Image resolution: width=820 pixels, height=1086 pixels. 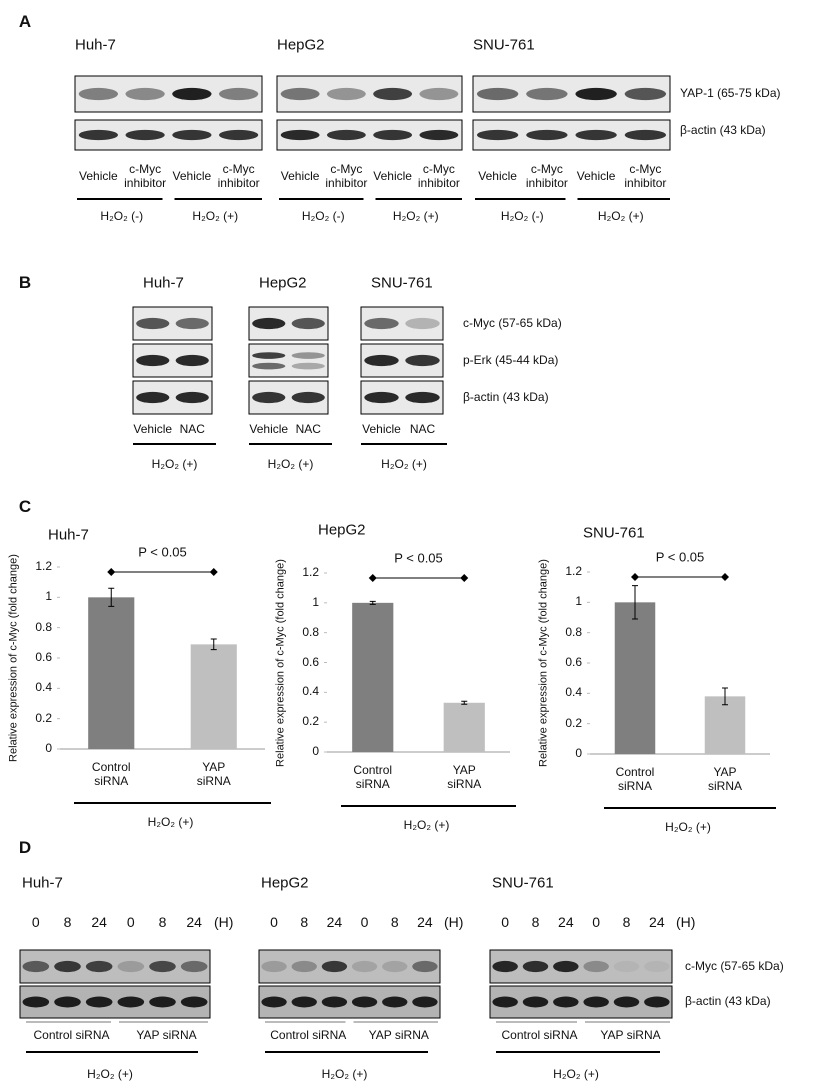 I want to click on blot-label: p-Erk (45-44 kDa), so click(x=511, y=359).